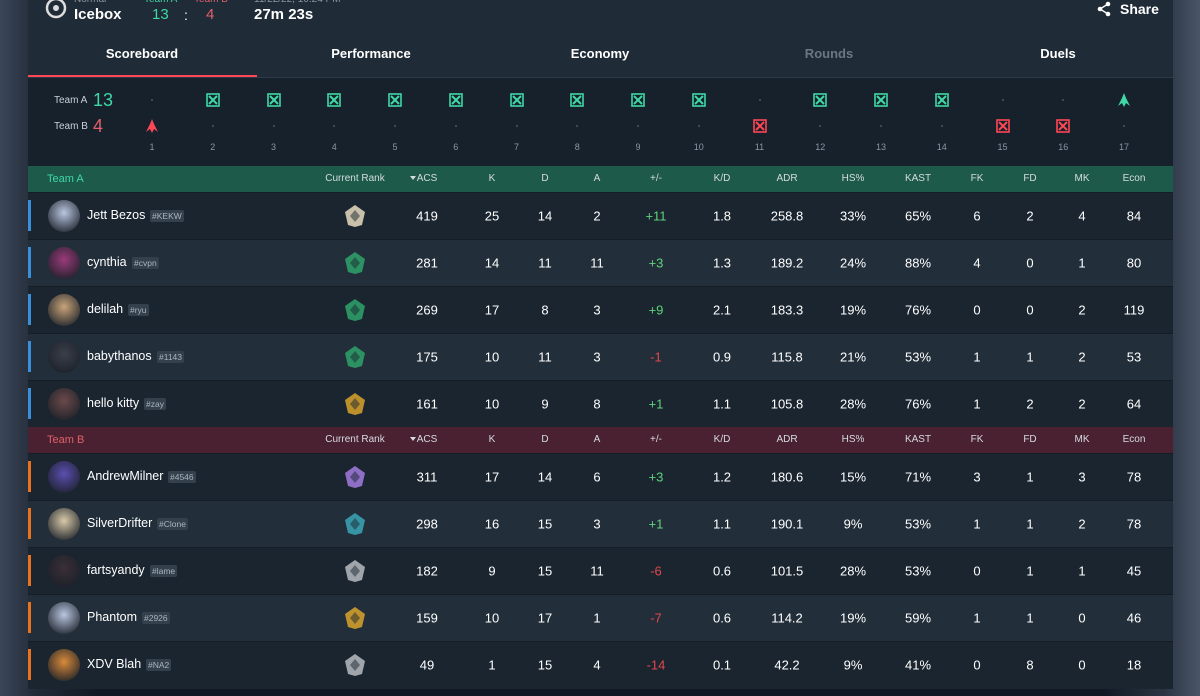  Describe the element at coordinates (1139, 9) in the screenshot. I see `share-button: Share` at that location.